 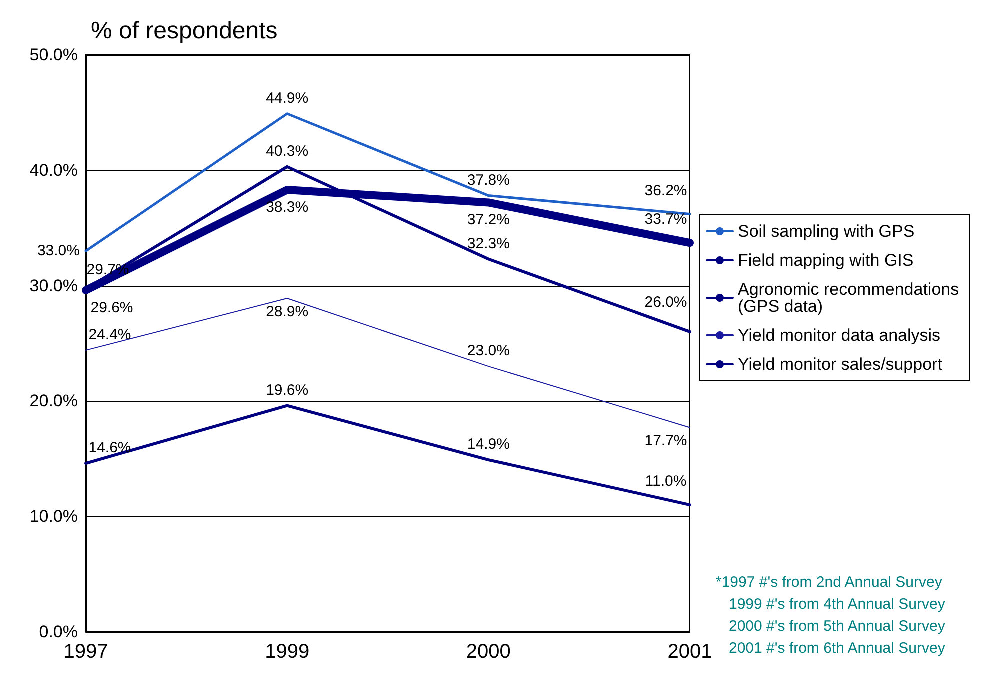 What do you see at coordinates (110, 448) in the screenshot?
I see `data-label: 14.6%` at bounding box center [110, 448].